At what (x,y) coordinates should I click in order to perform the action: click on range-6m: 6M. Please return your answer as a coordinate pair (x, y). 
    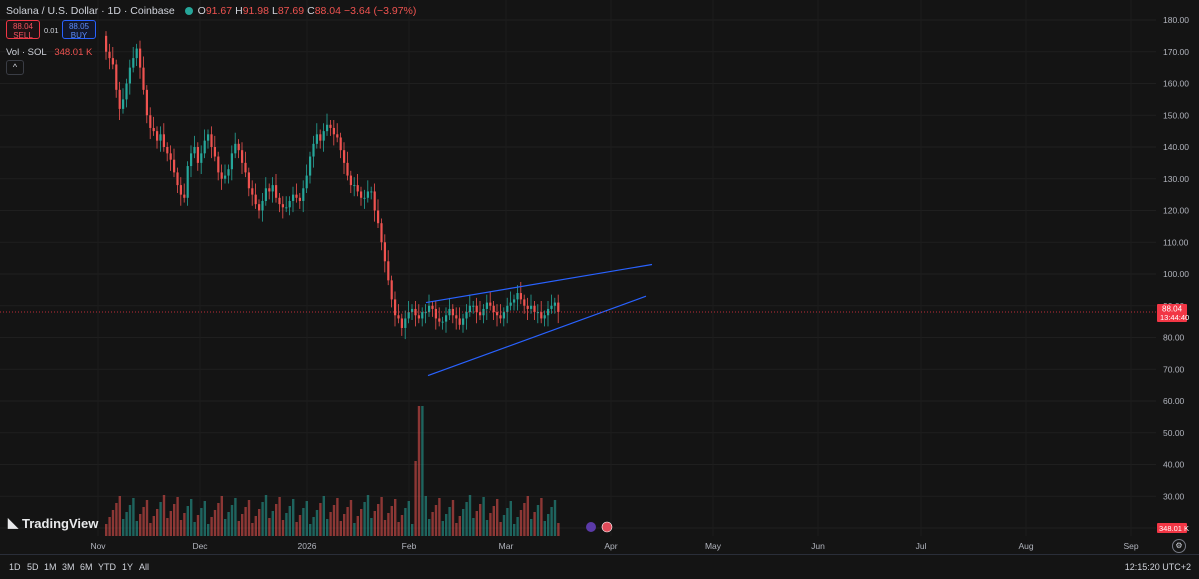
    Looking at the image, I should click on (86, 567).